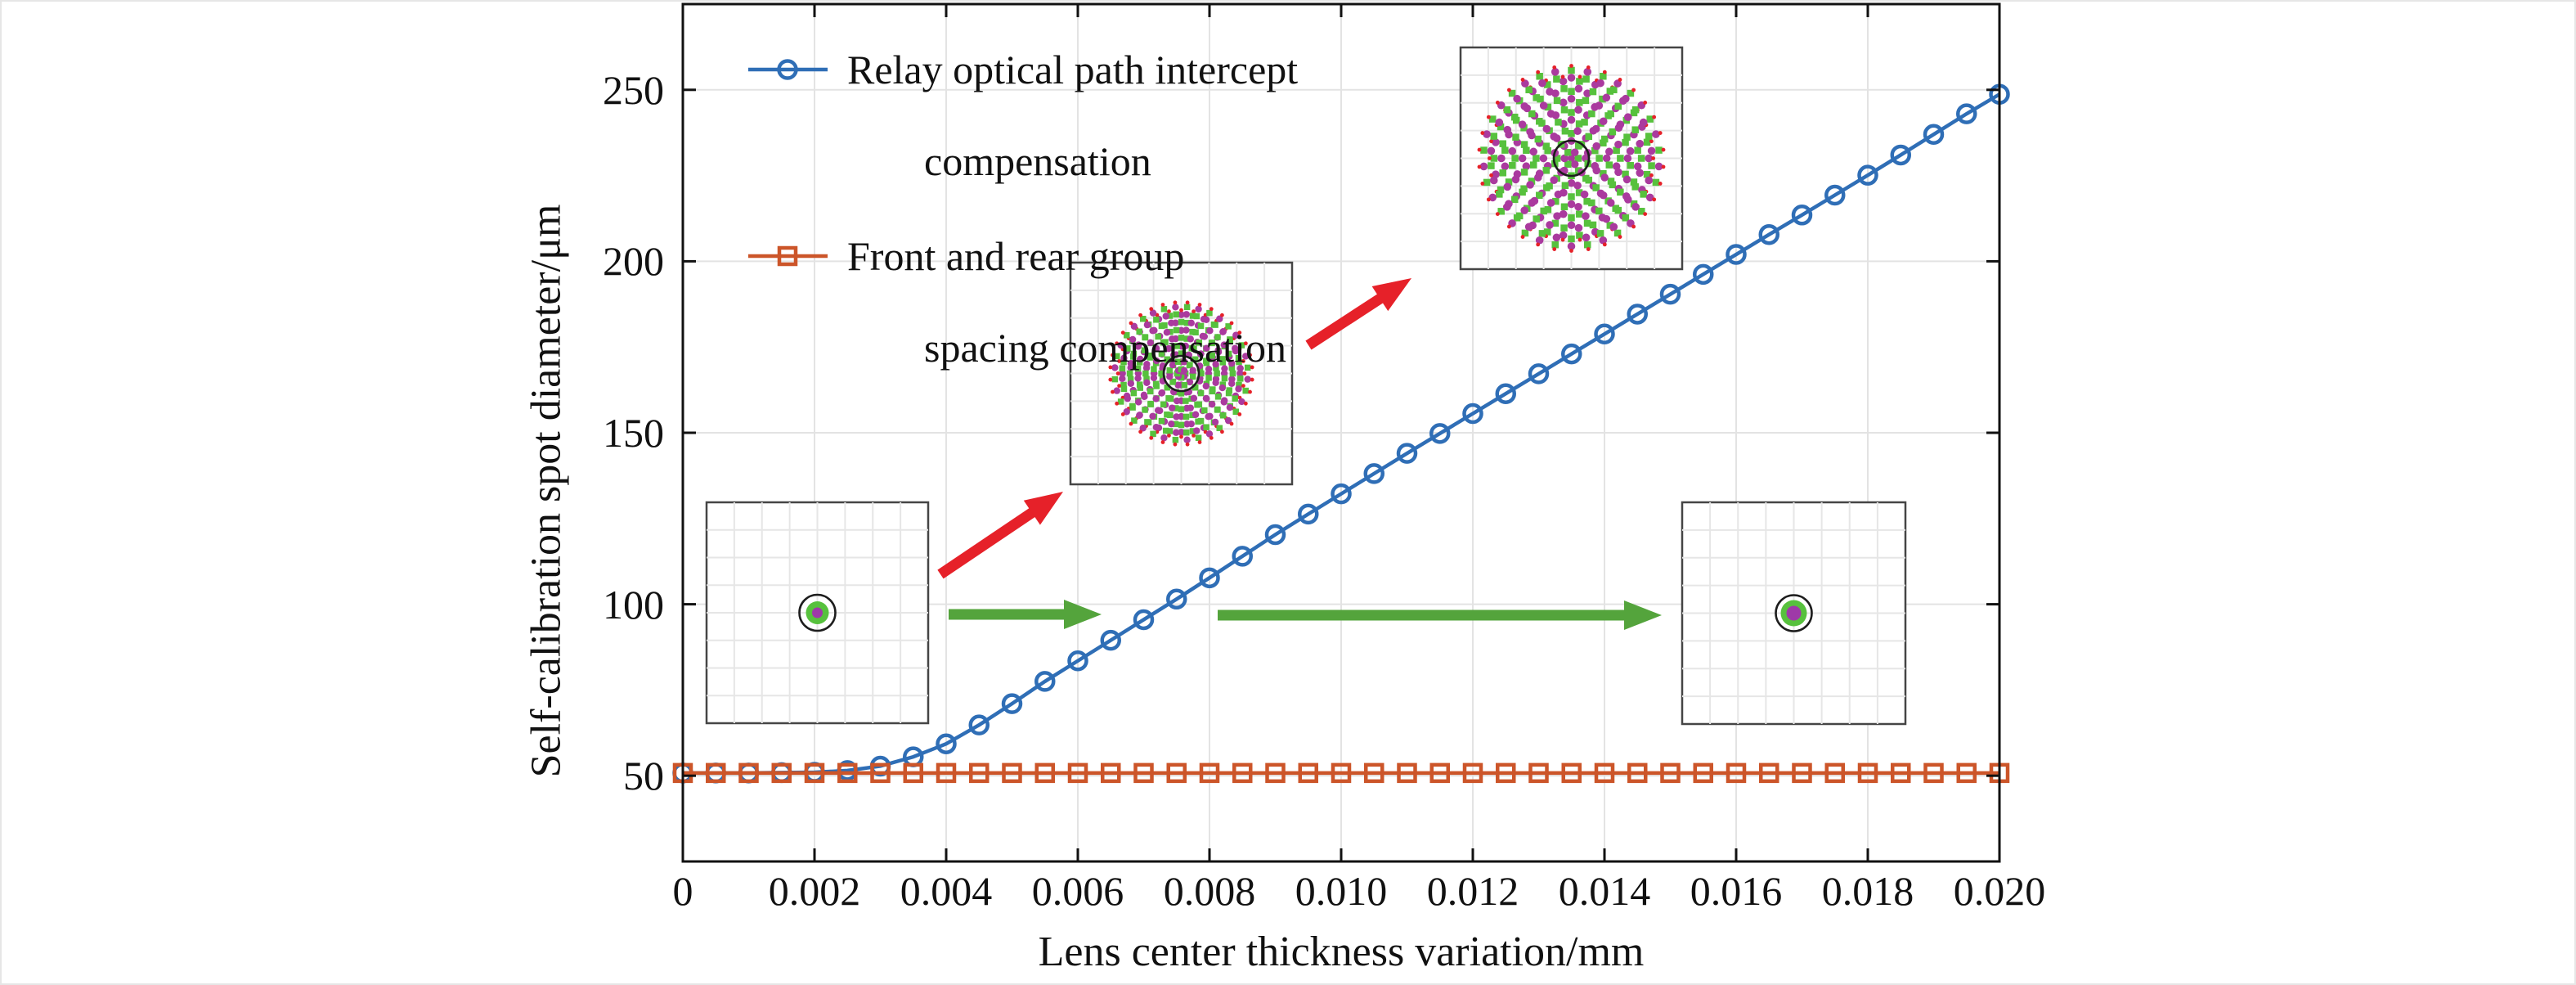  What do you see at coordinates (1572, 158) in the screenshot?
I see `airy-circle` at bounding box center [1572, 158].